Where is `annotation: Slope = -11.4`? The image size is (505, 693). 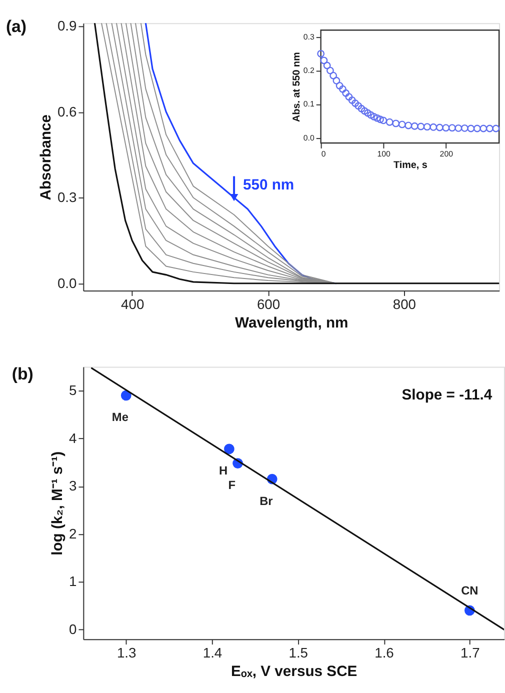 annotation: Slope = -11.4 is located at coordinates (447, 395).